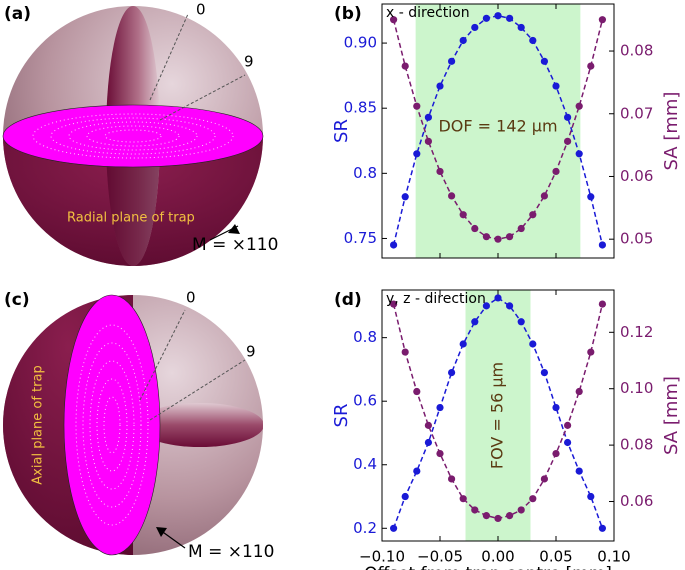 Image resolution: width=685 pixels, height=570 pixels. I want to click on panel-label: (c), so click(17, 300).